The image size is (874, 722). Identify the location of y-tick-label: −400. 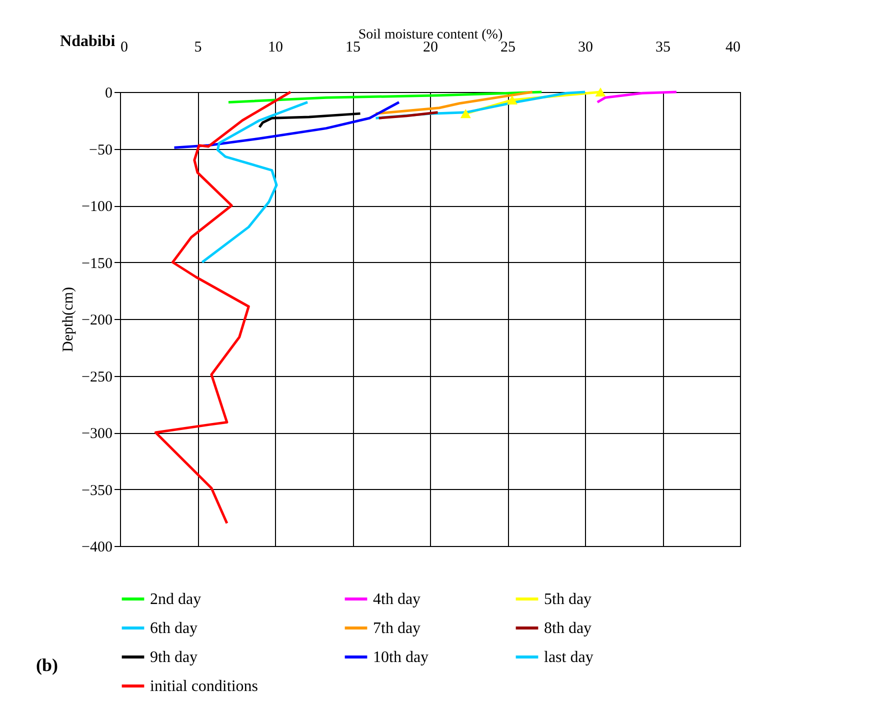
(97, 548).